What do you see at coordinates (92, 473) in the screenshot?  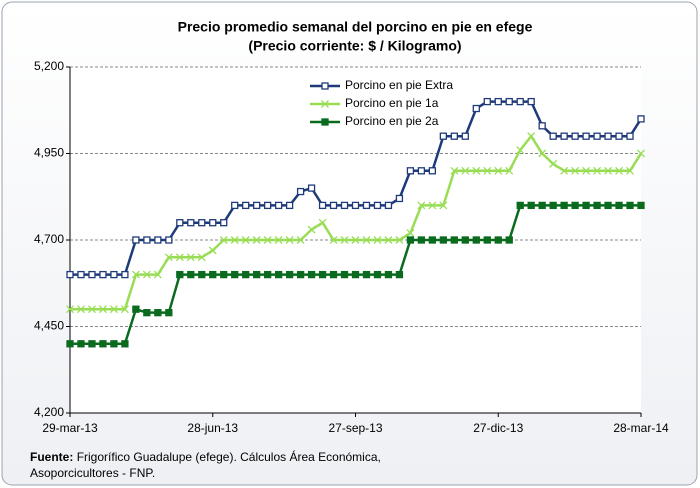 I see `source-text: Asoporcicultores - FNP.` at bounding box center [92, 473].